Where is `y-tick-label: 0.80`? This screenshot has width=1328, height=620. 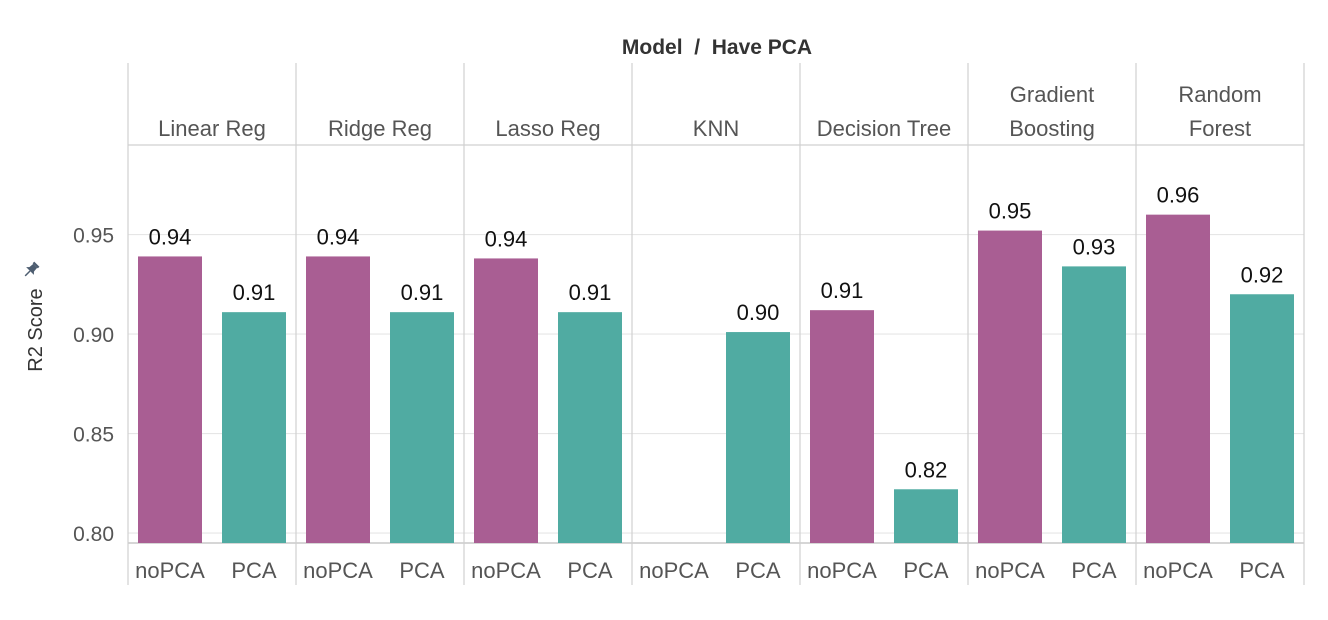
y-tick-label: 0.80 is located at coordinates (93, 534).